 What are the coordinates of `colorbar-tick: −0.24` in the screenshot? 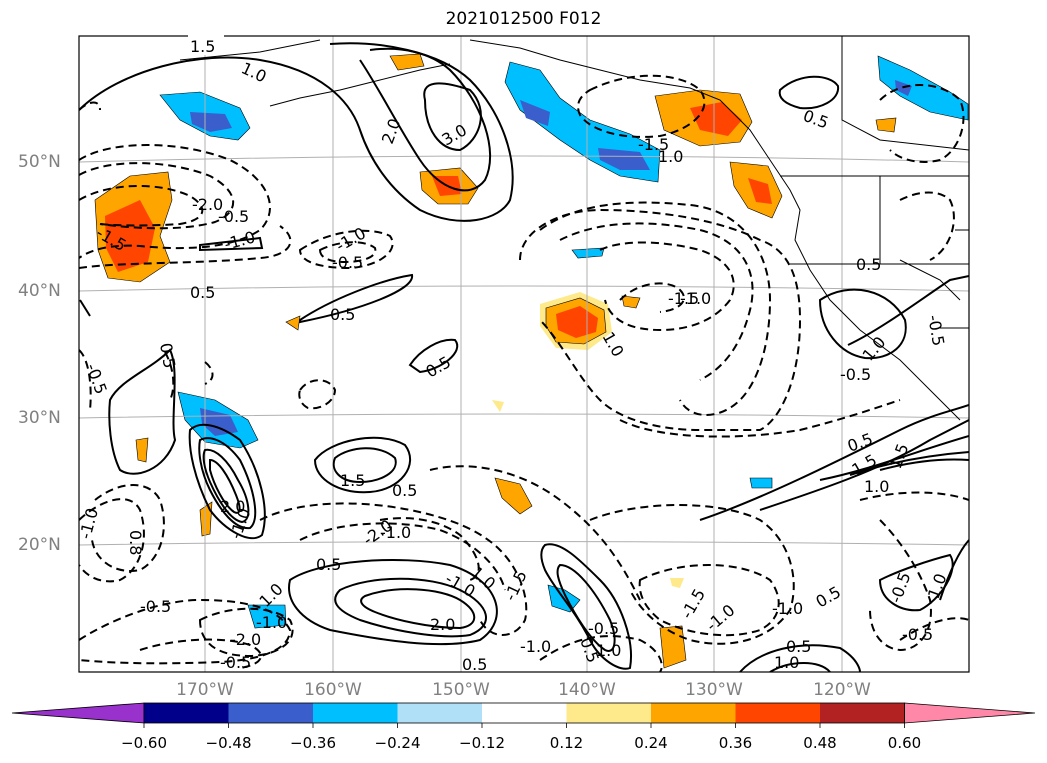 It's located at (397, 743).